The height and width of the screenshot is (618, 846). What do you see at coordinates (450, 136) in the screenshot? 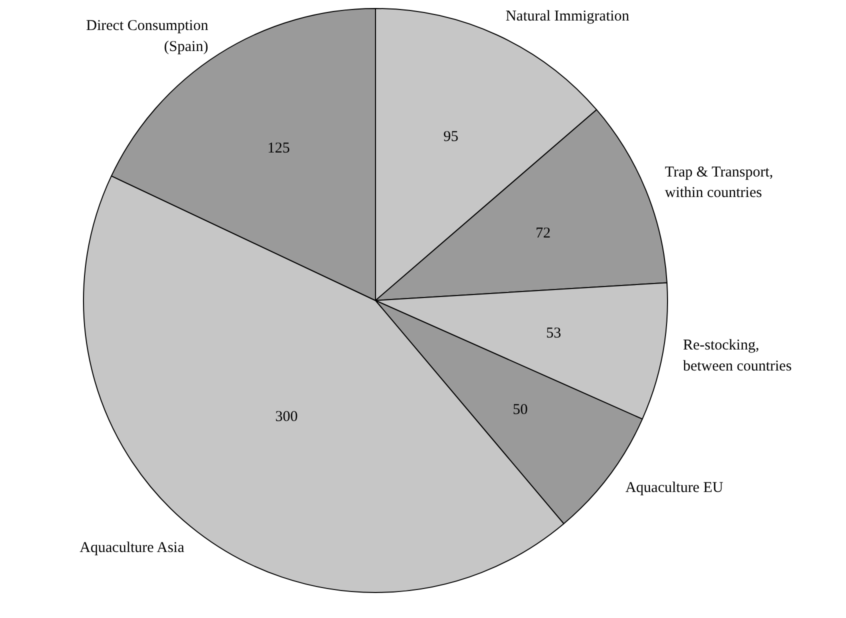
I see `data-label: 95` at bounding box center [450, 136].